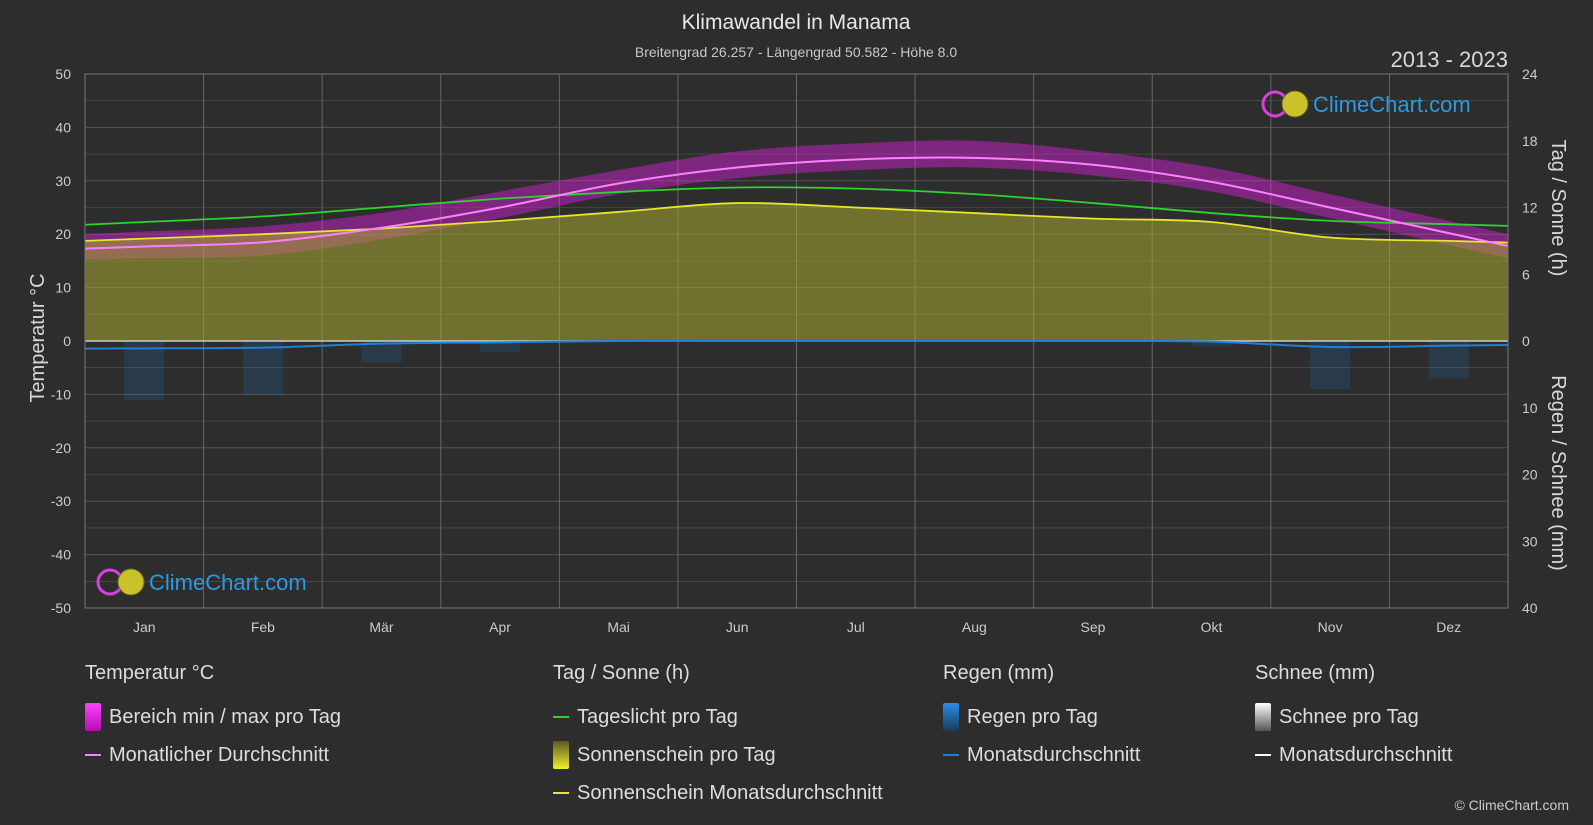 The width and height of the screenshot is (1593, 825). What do you see at coordinates (999, 673) in the screenshot?
I see `legend-heading-rain: Regen (mm)` at bounding box center [999, 673].